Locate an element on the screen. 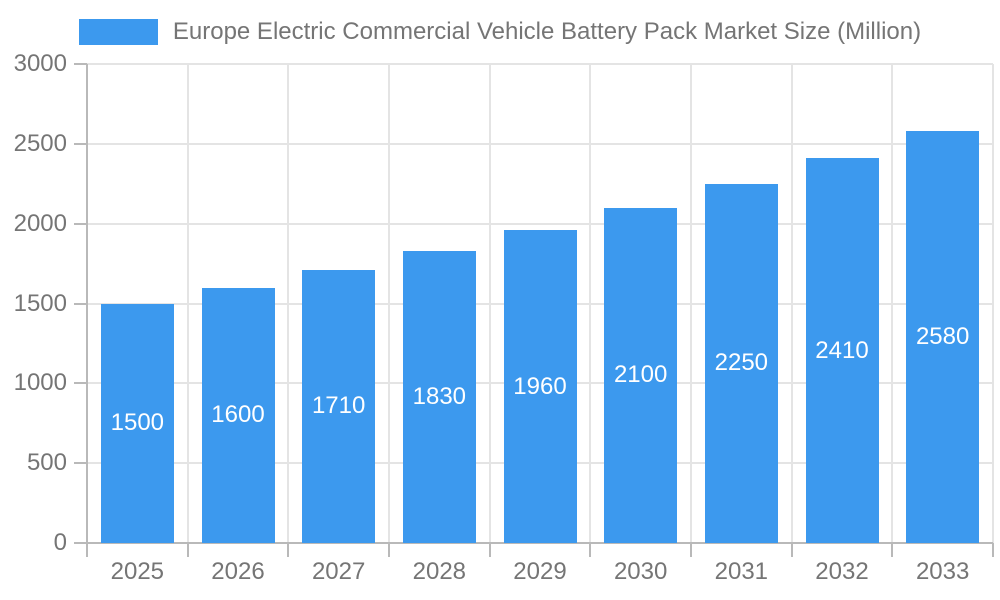 The width and height of the screenshot is (1000, 600). y-axis-label: 2500 is located at coordinates (40, 143).